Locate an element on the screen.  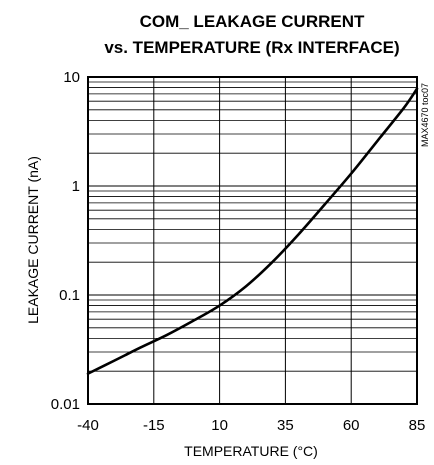
y-axis-label: LEAKAGE CURRENT (nA) is located at coordinates (33, 240).